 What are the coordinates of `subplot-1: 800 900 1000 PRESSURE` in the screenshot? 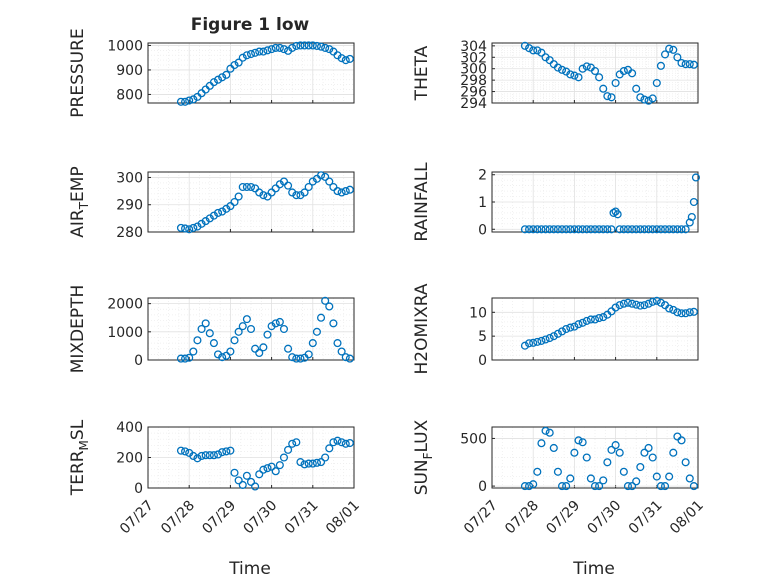 It's located at (211, 73).